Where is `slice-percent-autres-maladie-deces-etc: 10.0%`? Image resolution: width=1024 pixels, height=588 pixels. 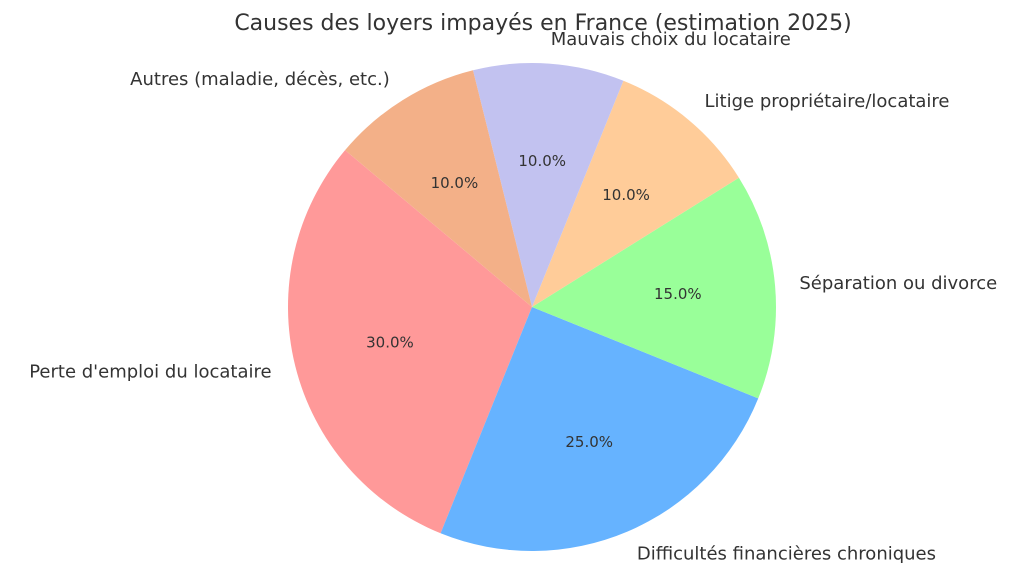
slice-percent-autres-maladie-deces-etc: 10.0% is located at coordinates (455, 183).